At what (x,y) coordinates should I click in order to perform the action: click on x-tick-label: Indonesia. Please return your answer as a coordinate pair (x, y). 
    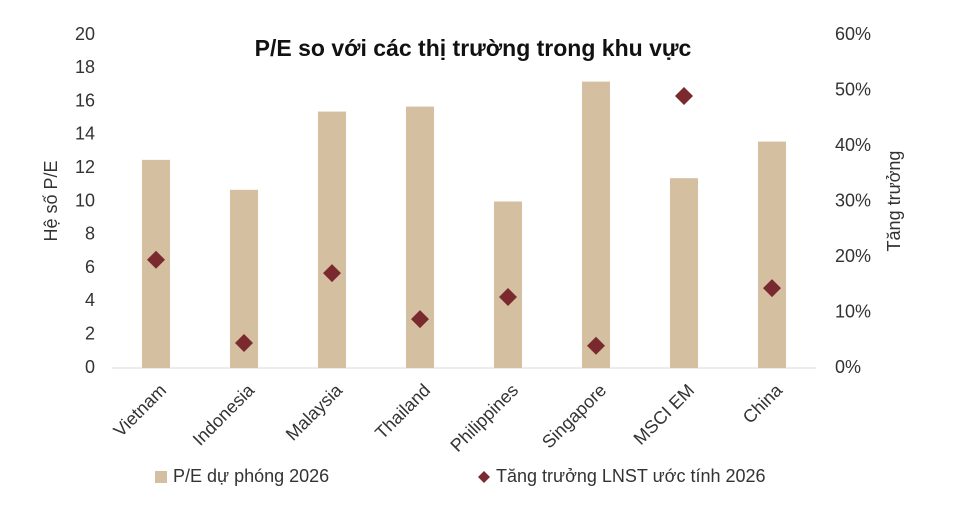
    Looking at the image, I should click on (224, 414).